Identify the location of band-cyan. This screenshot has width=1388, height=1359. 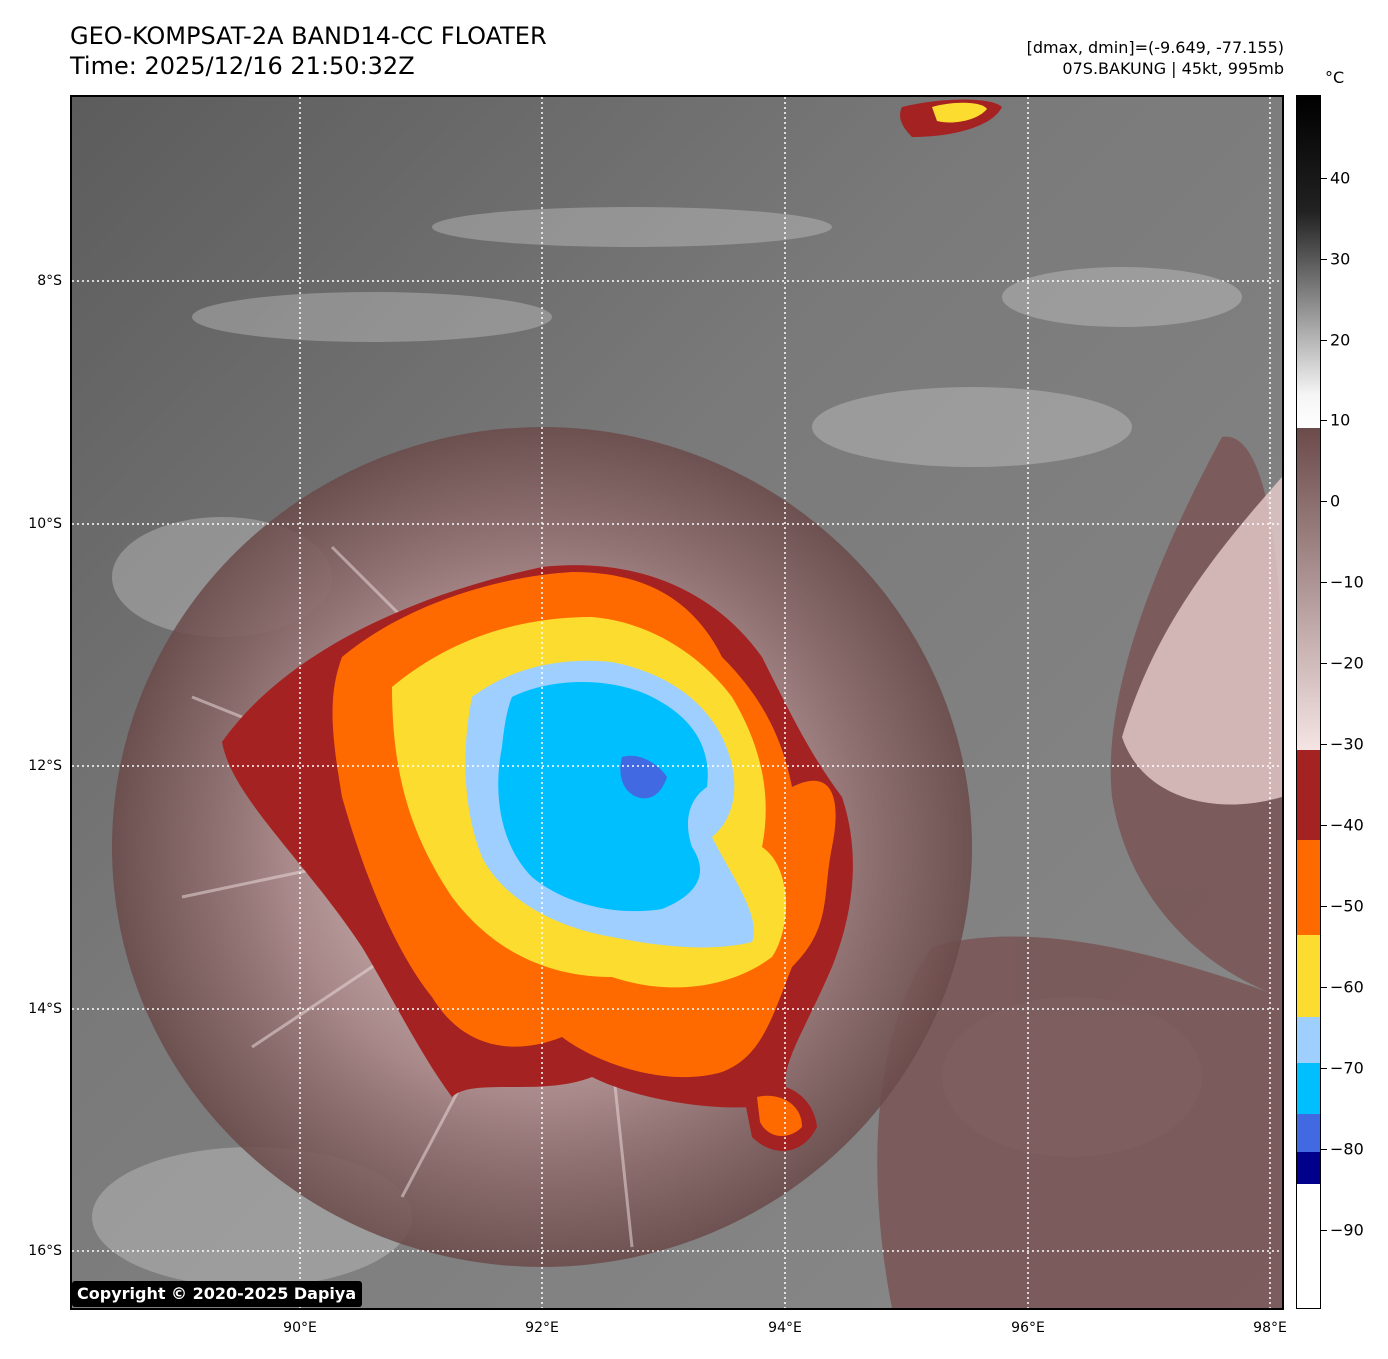
(603, 797).